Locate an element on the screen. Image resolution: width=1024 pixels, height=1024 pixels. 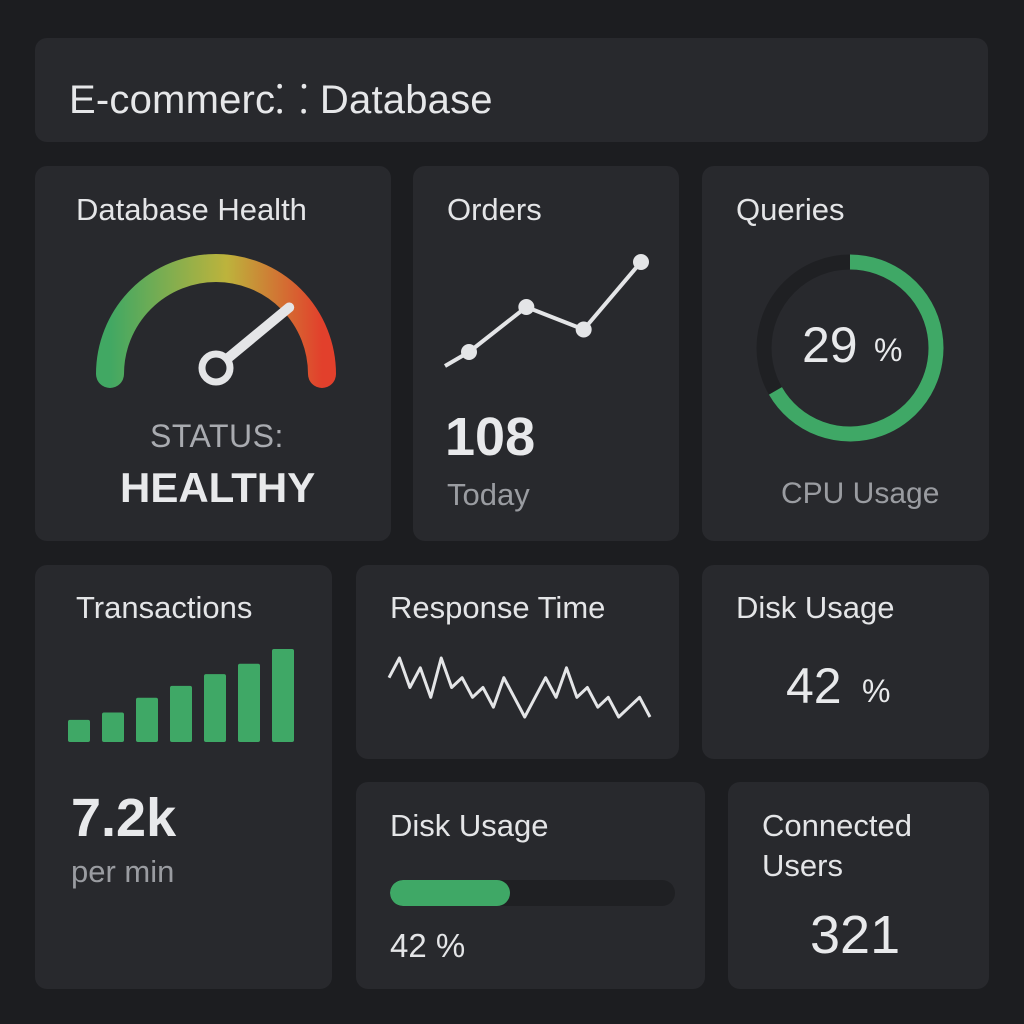
disk-usage-bar-card: Disk Usage 42 % is located at coordinates (530, 885).